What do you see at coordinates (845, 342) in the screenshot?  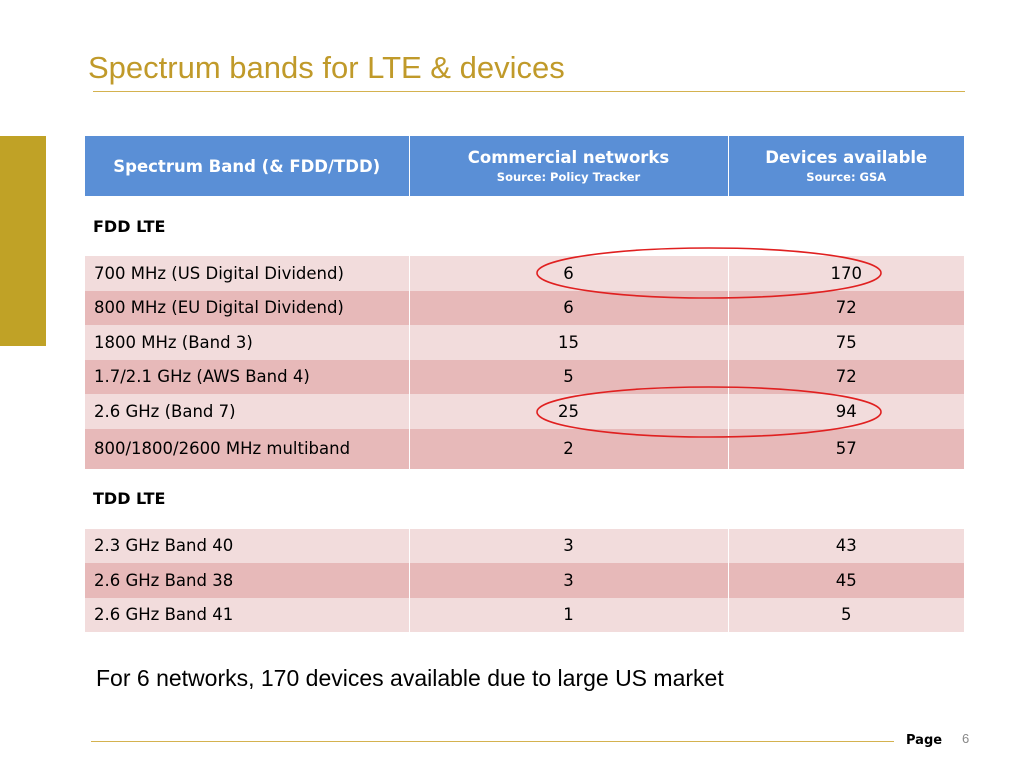 I see `devices-cell: 75` at bounding box center [845, 342].